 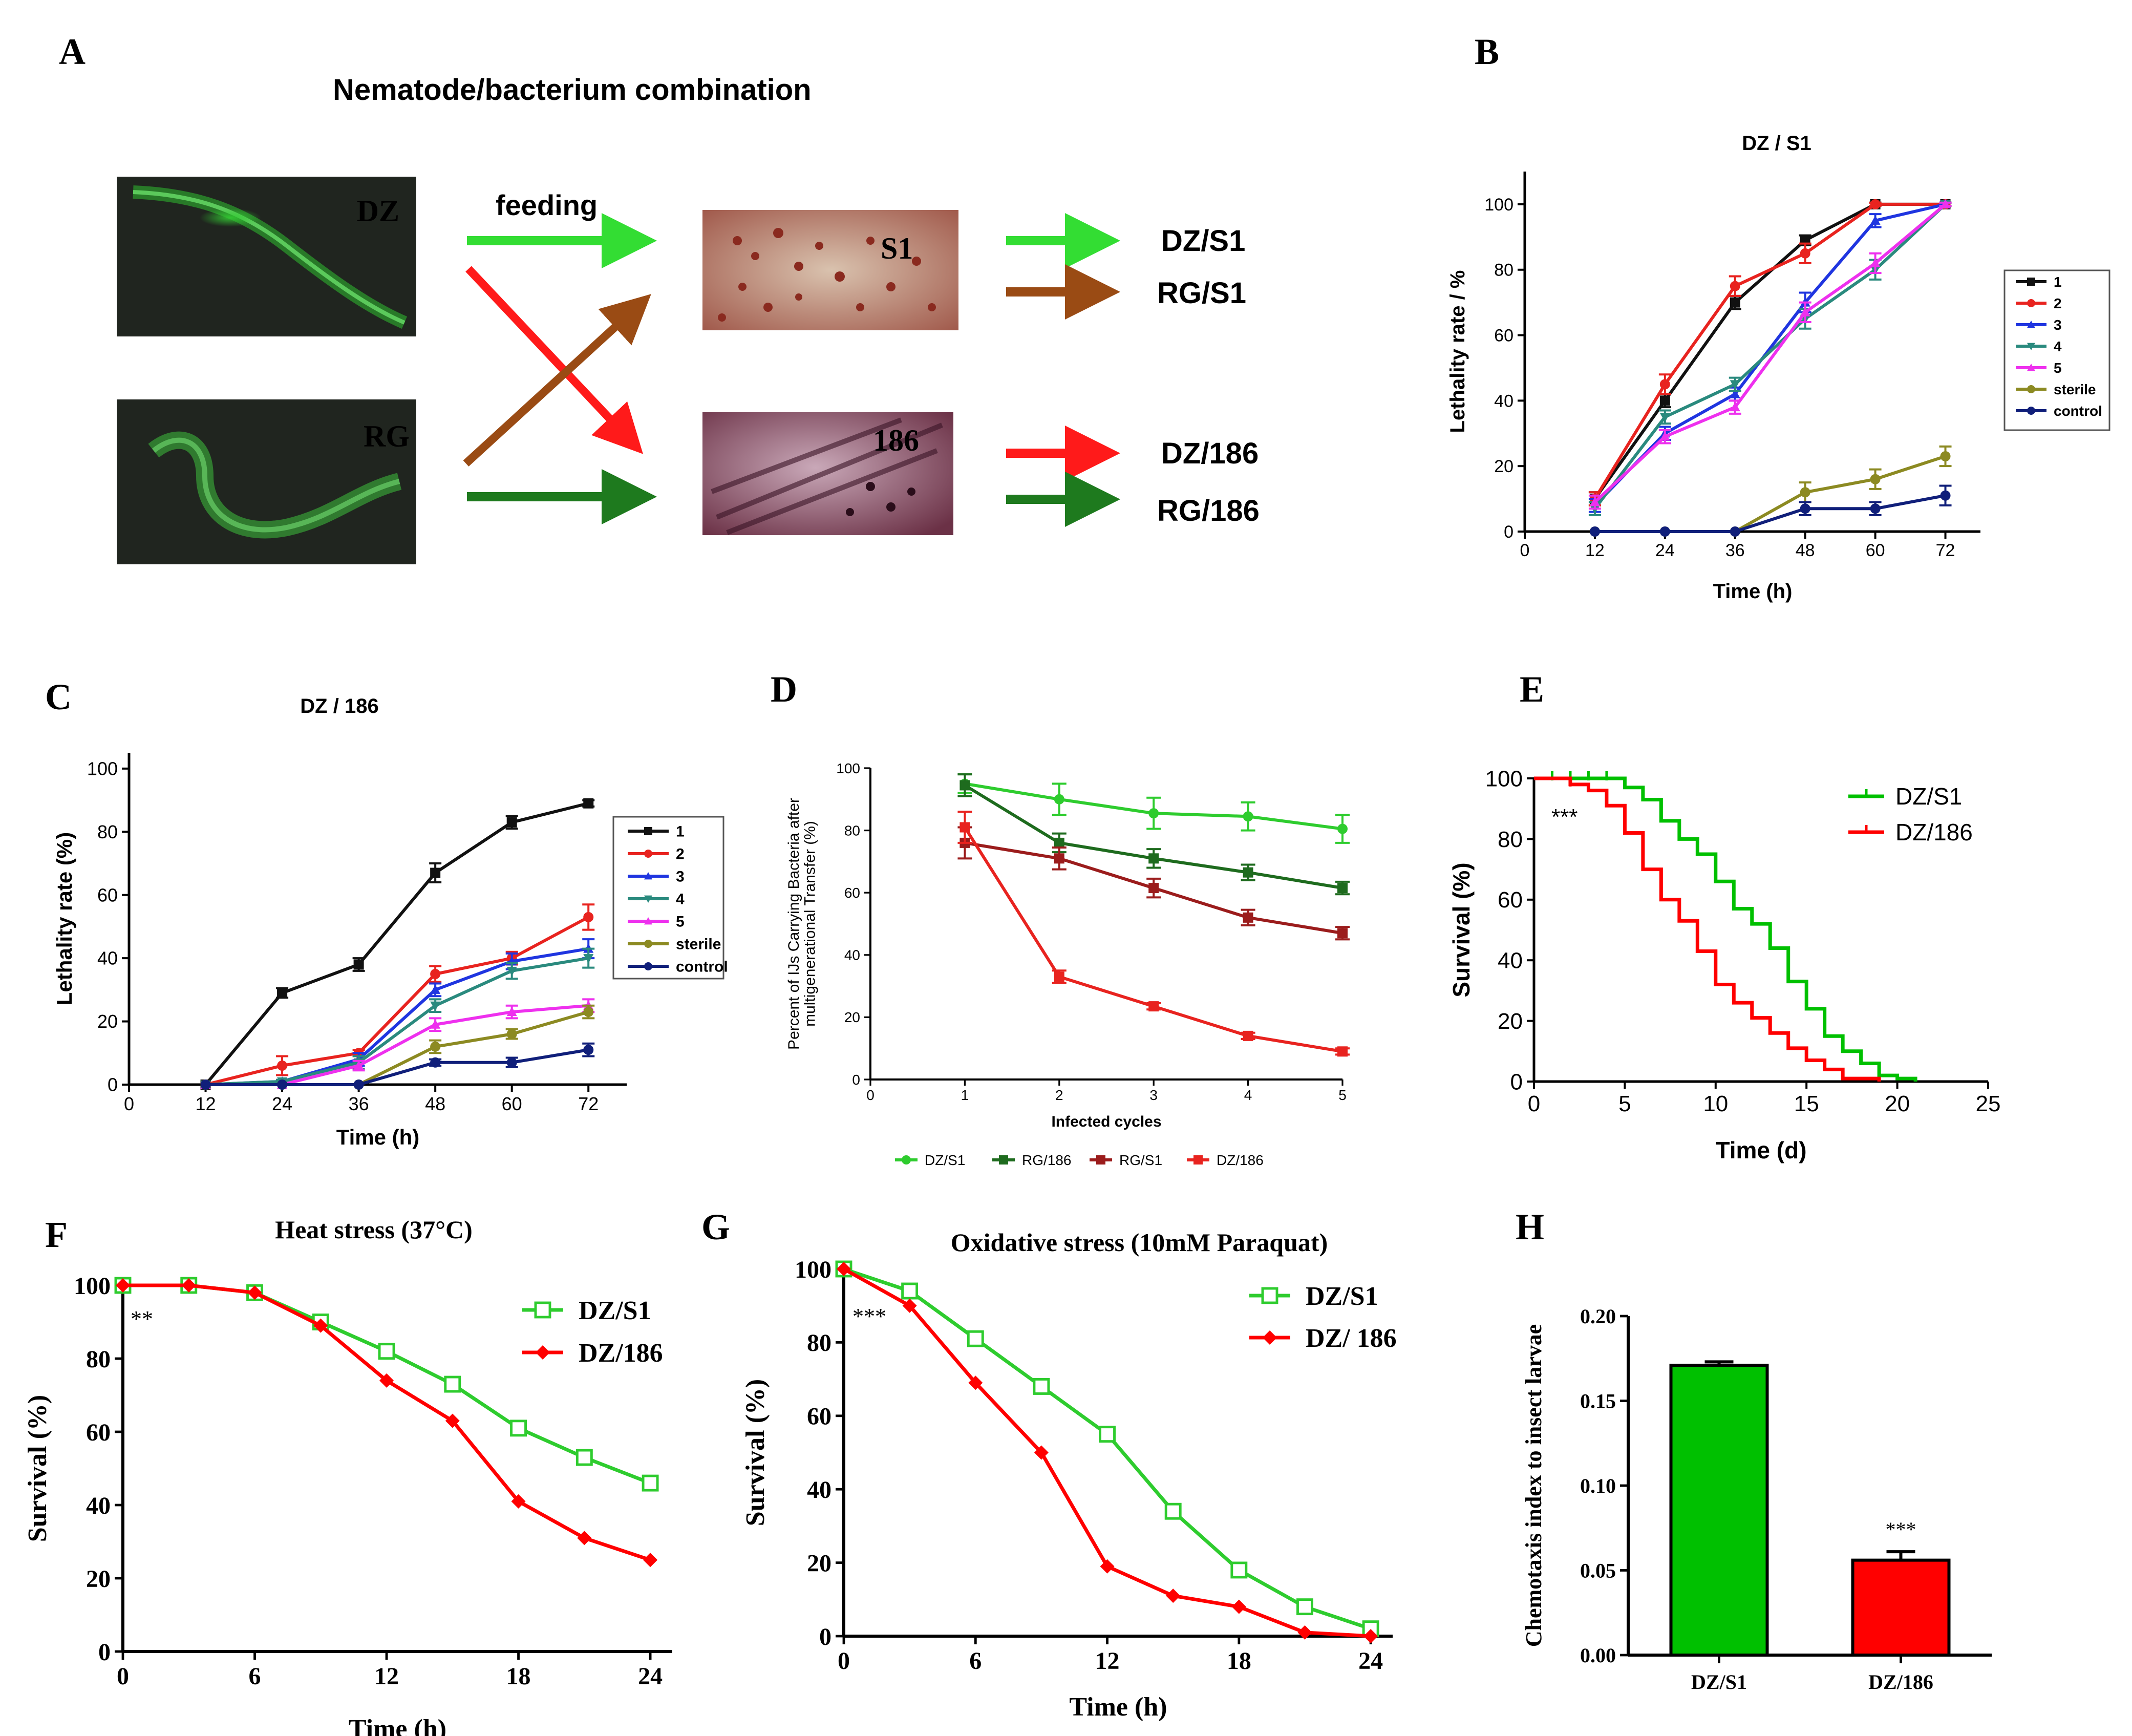 What do you see at coordinates (1945, 457) in the screenshot?
I see `panel-b-series-sterile-point` at bounding box center [1945, 457].